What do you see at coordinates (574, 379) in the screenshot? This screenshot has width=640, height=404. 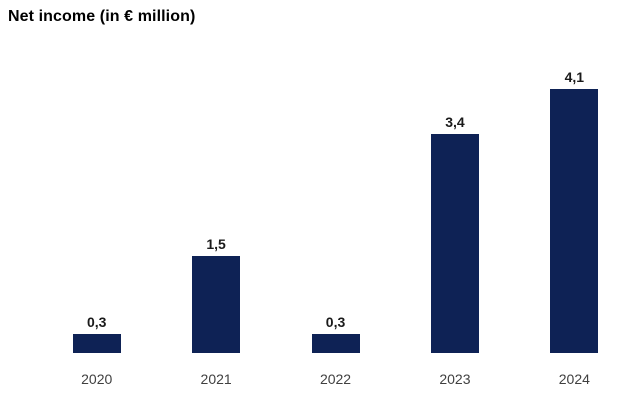 I see `x-axis-tick-label: 2024` at bounding box center [574, 379].